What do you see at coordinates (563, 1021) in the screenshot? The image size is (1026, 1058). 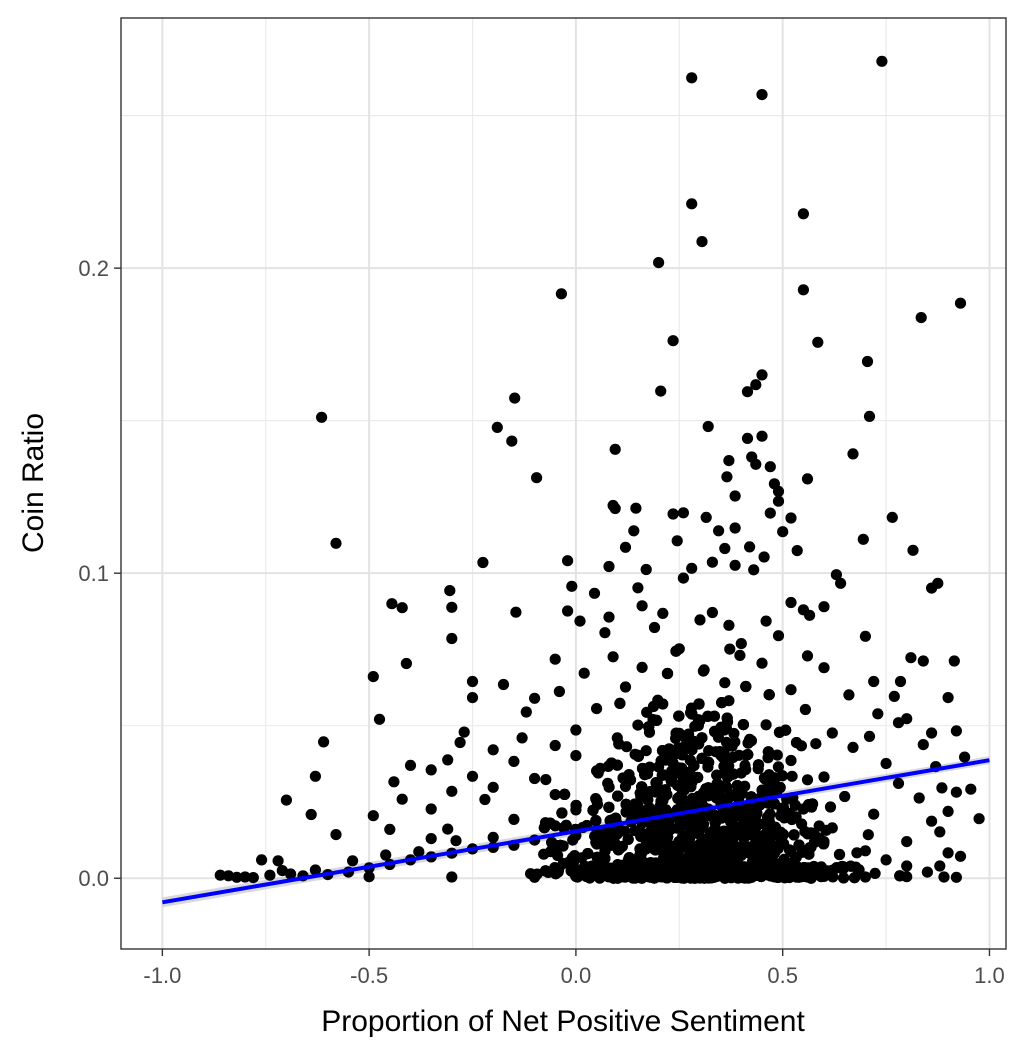 I see `x-axis-title: Proportion of Net Positive Sentiment` at bounding box center [563, 1021].